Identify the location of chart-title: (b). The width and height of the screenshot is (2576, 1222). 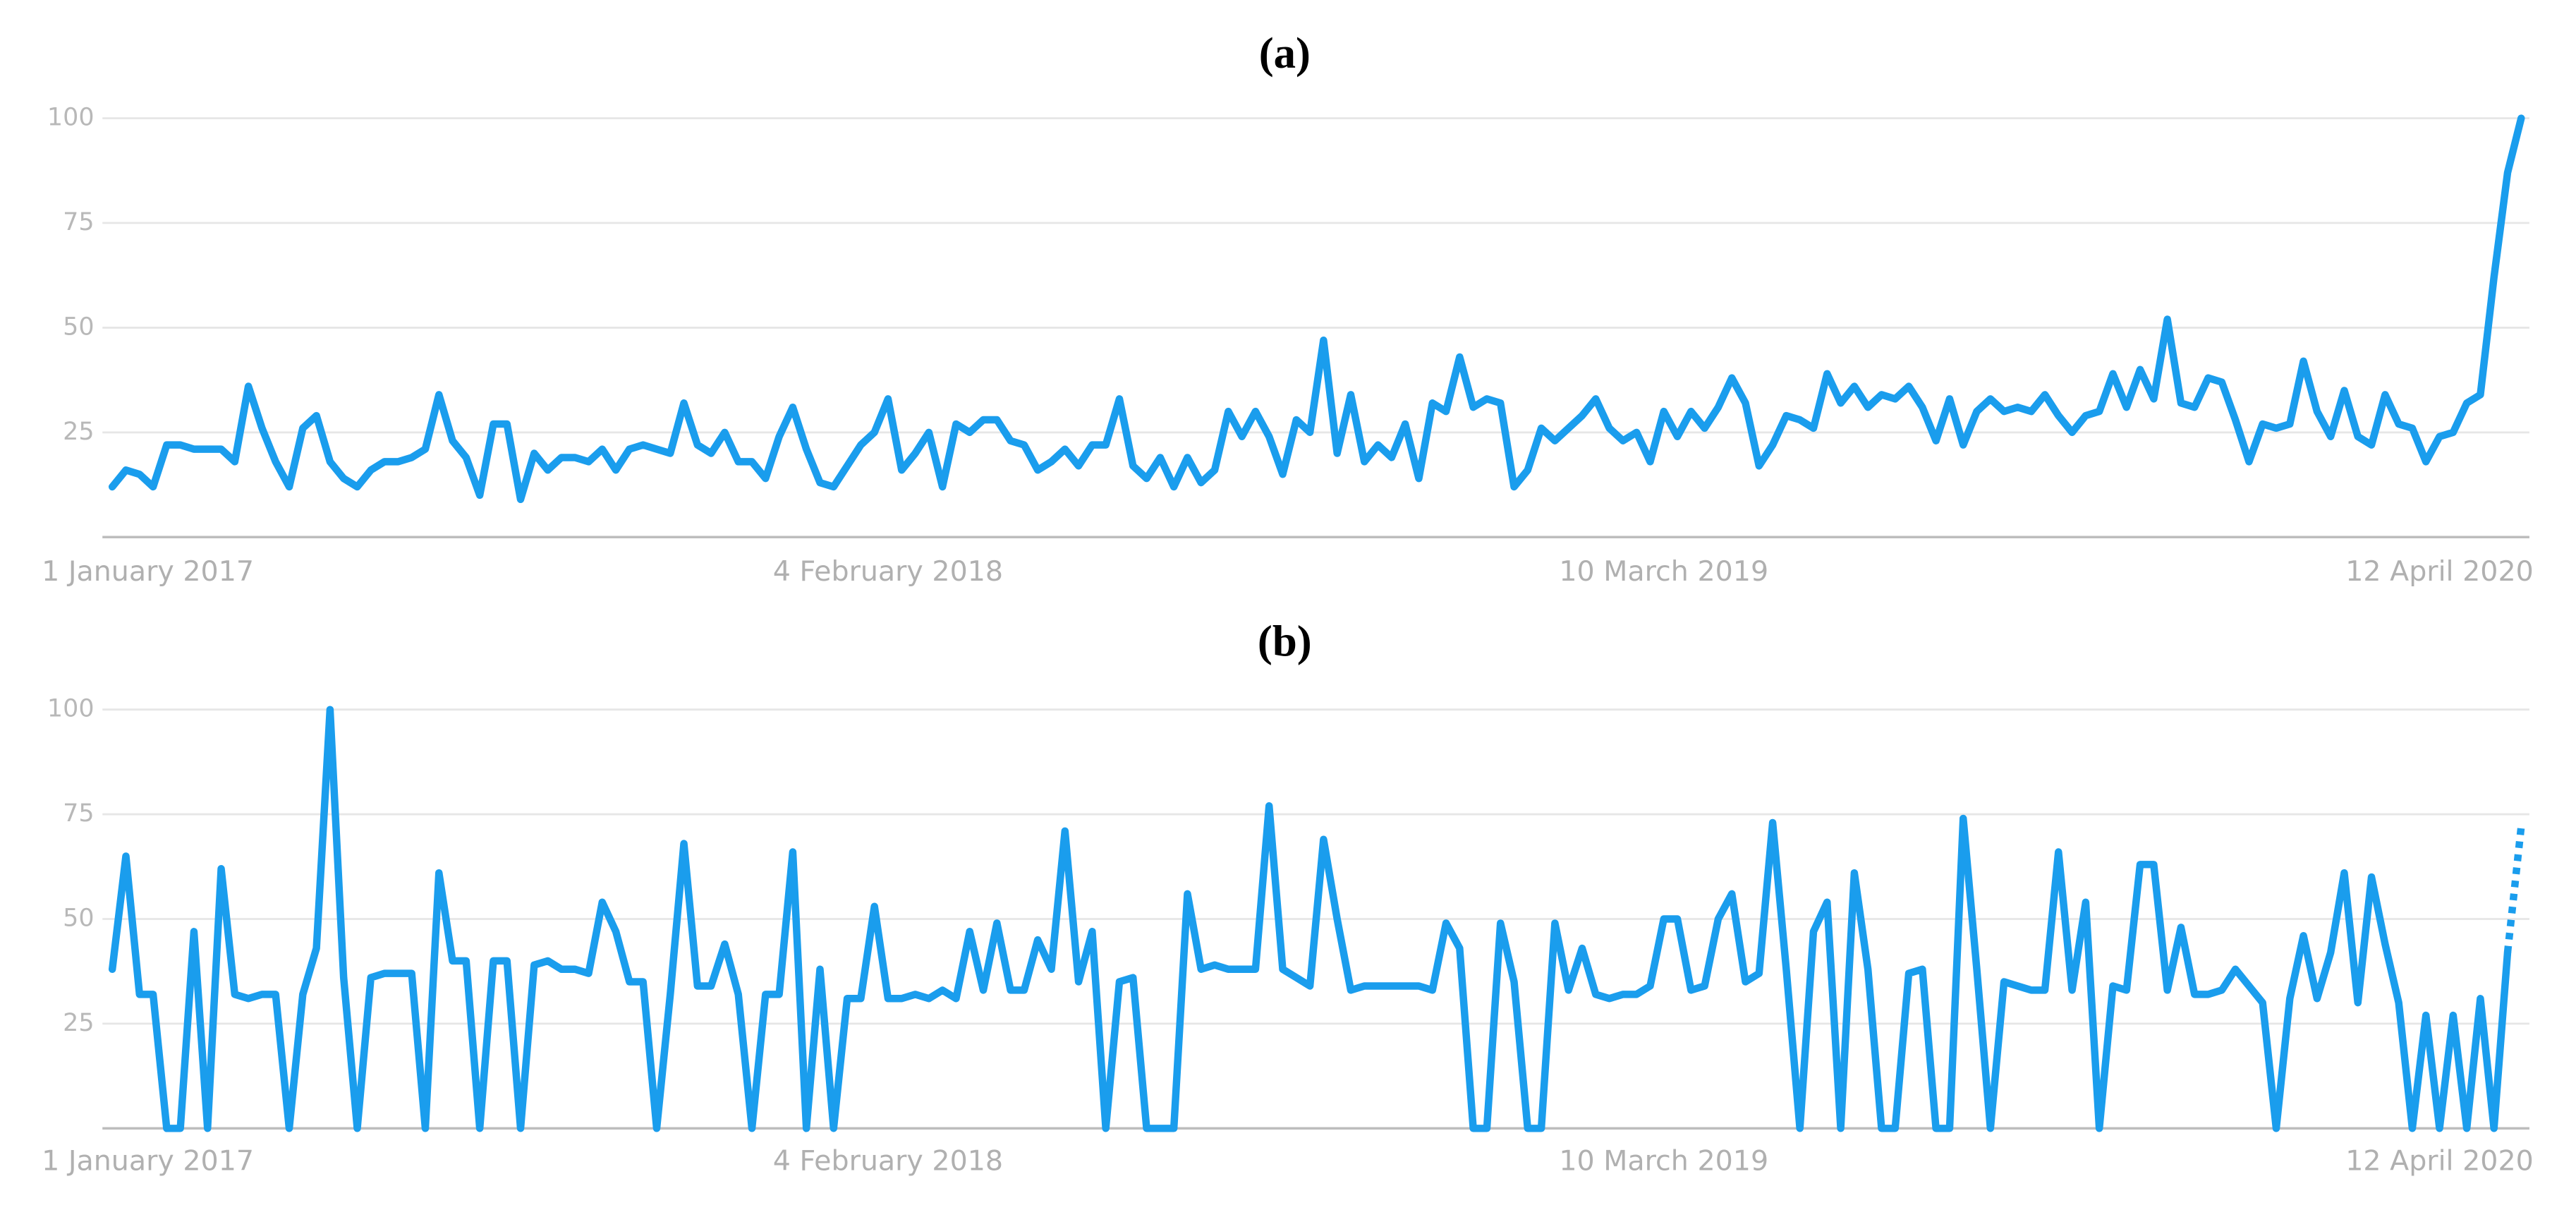
(1285, 640).